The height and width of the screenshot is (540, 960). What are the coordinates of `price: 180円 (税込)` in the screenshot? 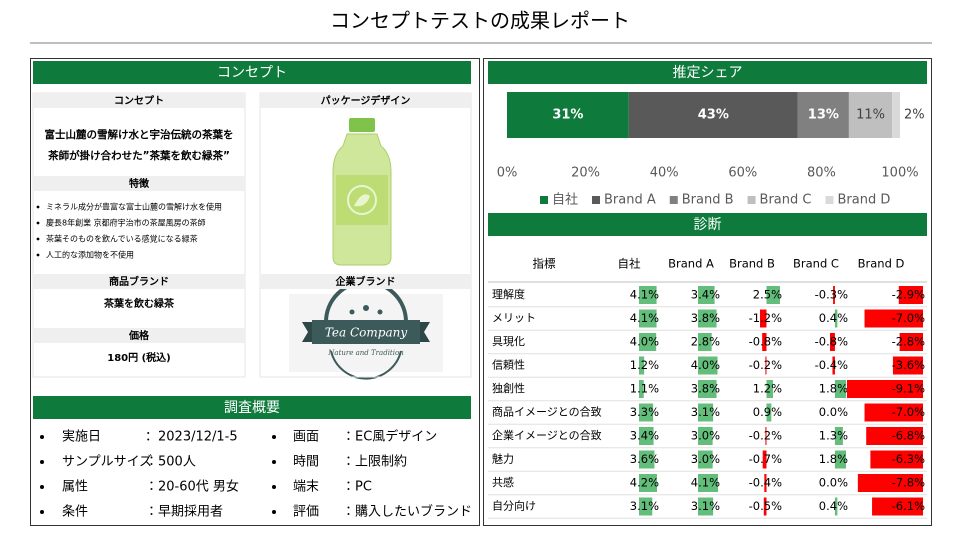 It's located at (139, 357).